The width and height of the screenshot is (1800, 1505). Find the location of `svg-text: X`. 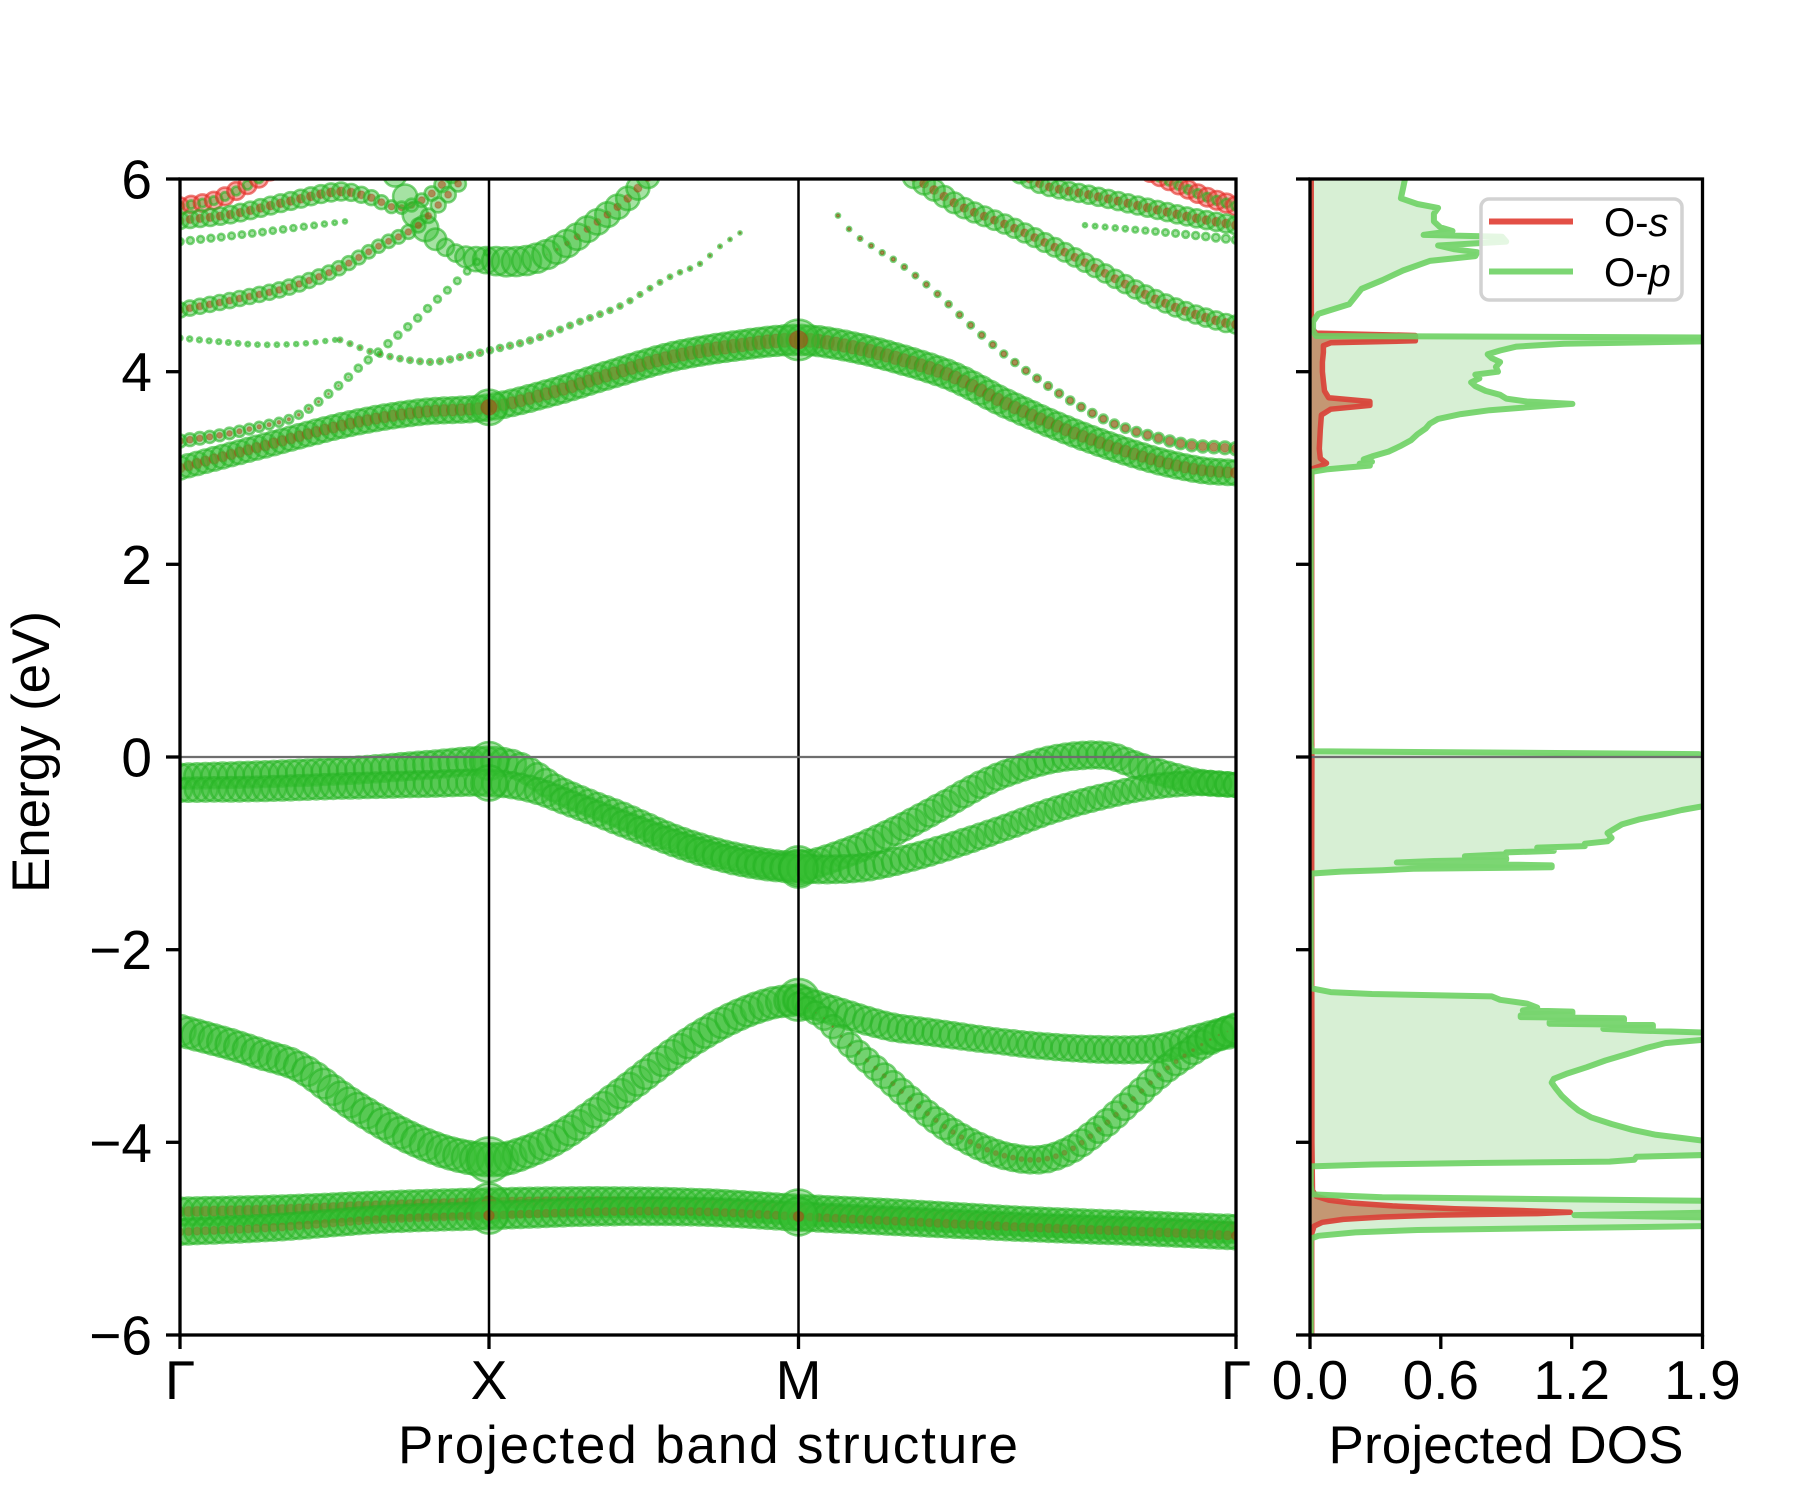

svg-text: X is located at coordinates (489, 1380).